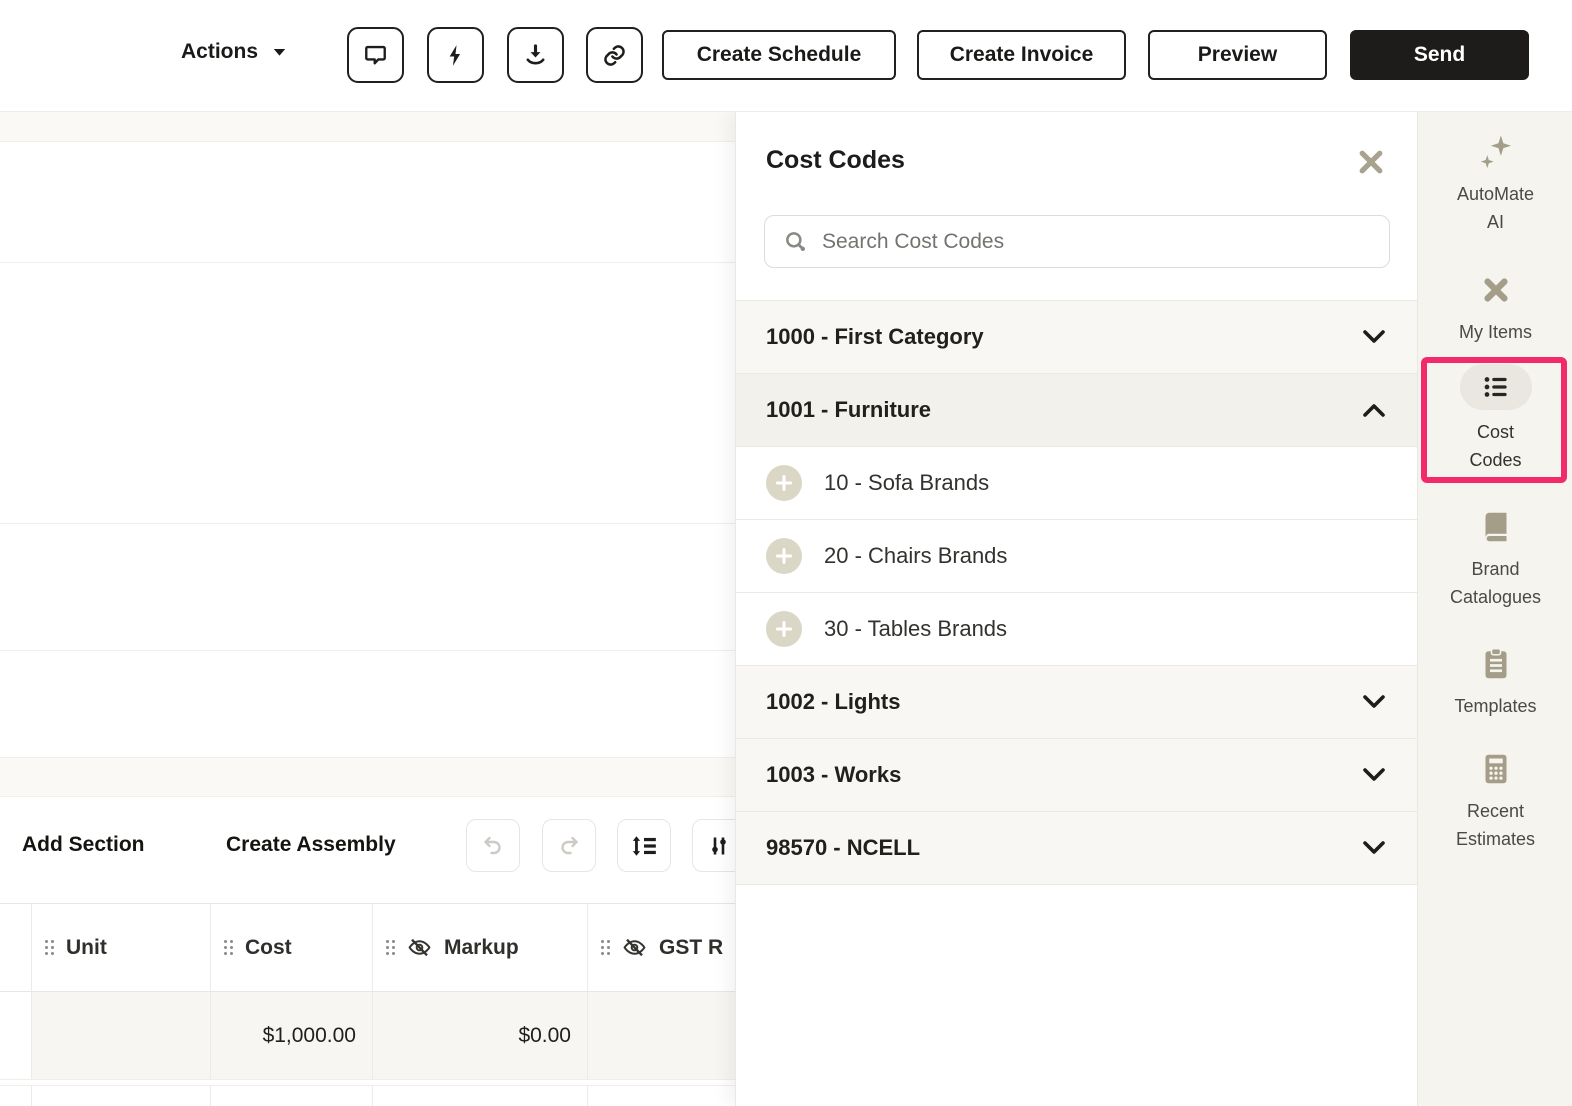 This screenshot has height=1106, width=1572. What do you see at coordinates (1495, 419) in the screenshot?
I see `sidebar-item-cost-codes: Cost Codes` at bounding box center [1495, 419].